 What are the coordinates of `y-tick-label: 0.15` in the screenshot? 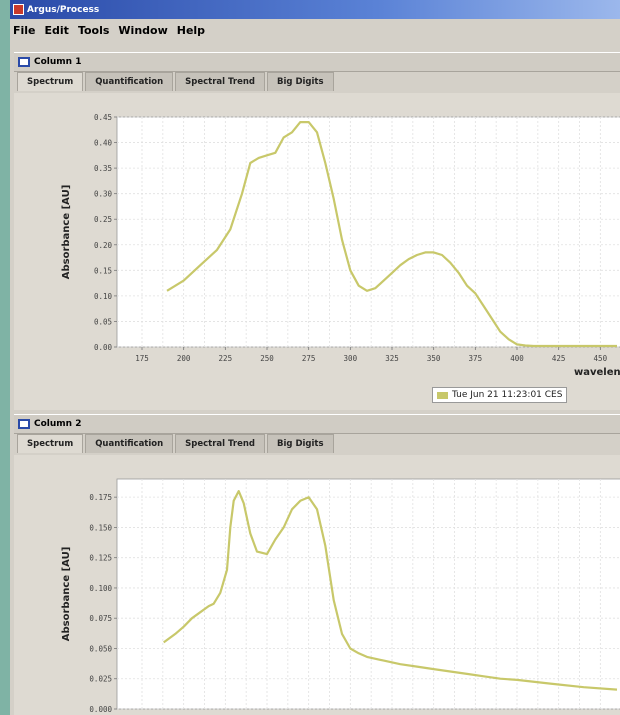 It's located at (103, 270).